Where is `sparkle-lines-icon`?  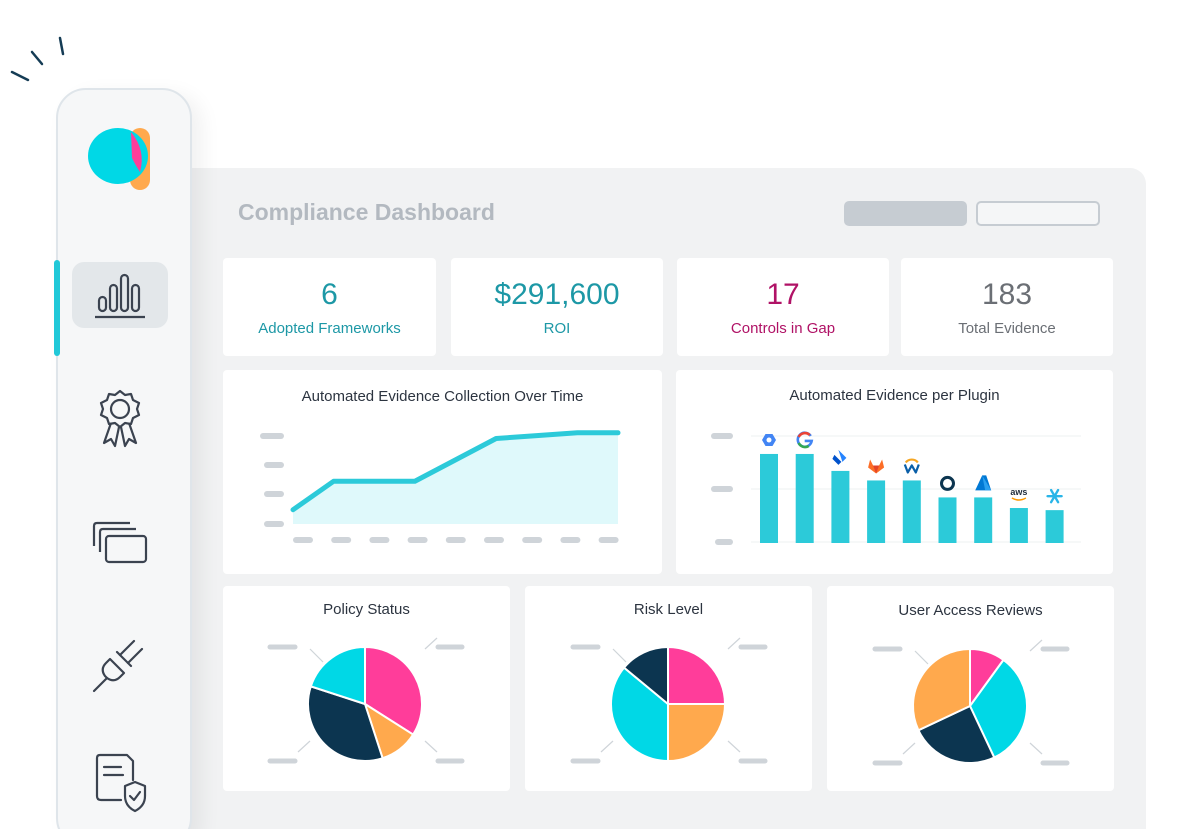
sparkle-lines-icon is located at coordinates (37, 59).